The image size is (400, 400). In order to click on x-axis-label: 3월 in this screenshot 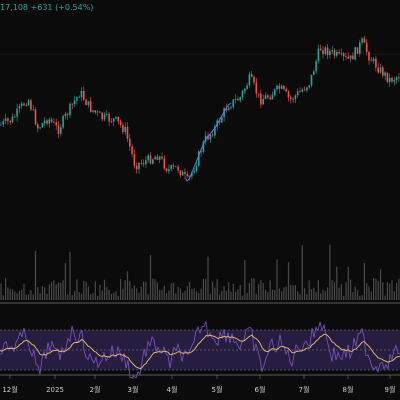, I will do `click(133, 389)`.